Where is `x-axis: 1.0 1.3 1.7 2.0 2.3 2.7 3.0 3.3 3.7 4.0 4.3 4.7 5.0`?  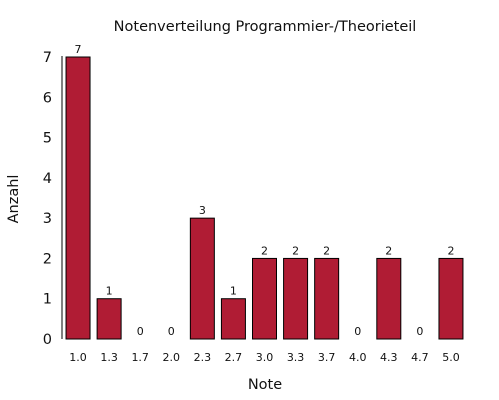 x-axis: 1.0 1.3 1.7 2.0 2.3 2.7 3.0 3.3 3.7 4.0 4.3 4.7 5.0 is located at coordinates (264, 357).